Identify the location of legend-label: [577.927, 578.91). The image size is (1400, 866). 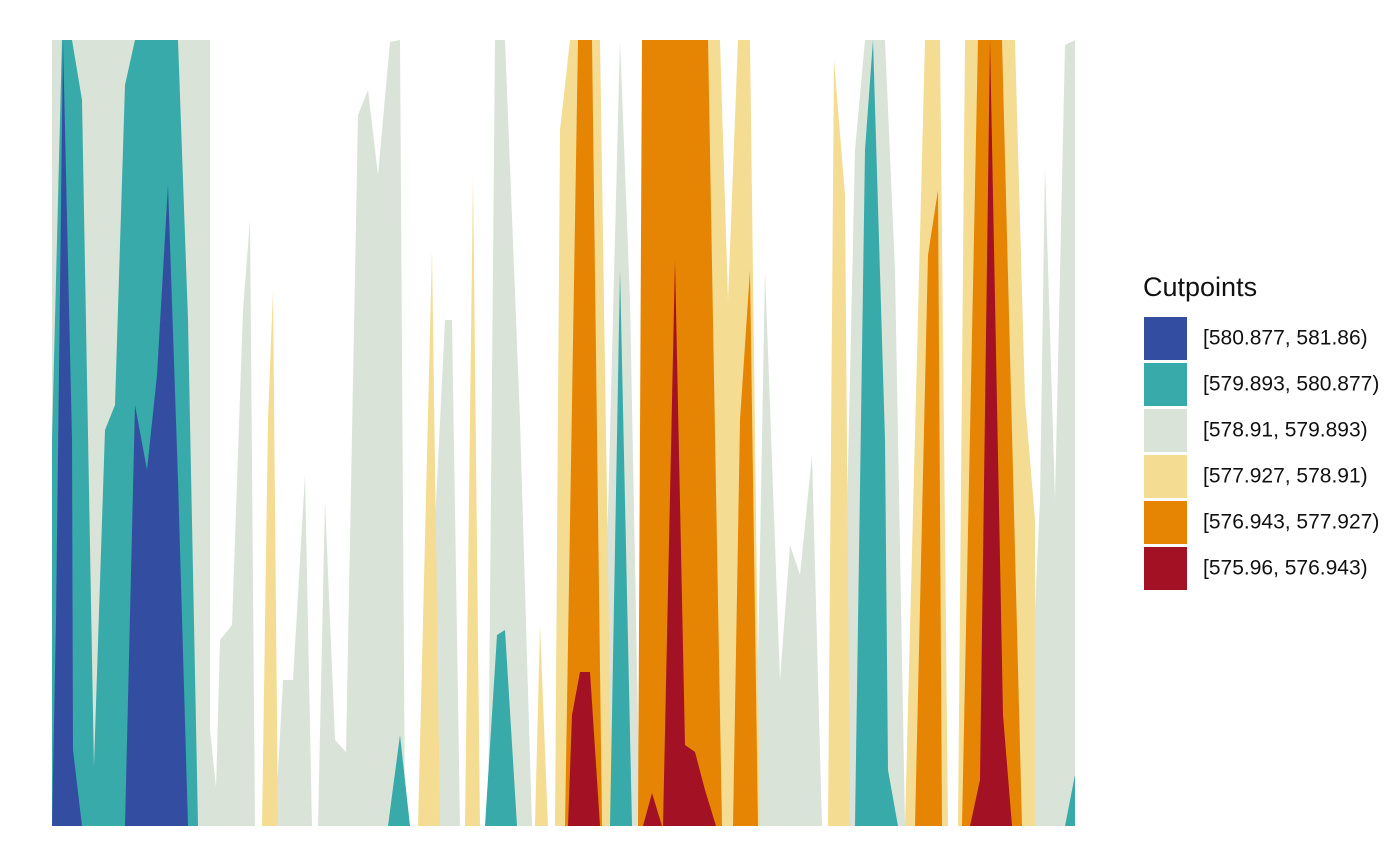
(1285, 476).